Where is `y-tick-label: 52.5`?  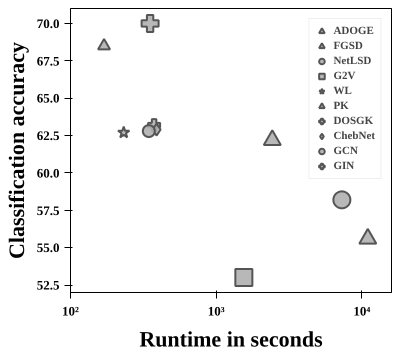
y-tick-label: 52.5 is located at coordinates (48, 285).